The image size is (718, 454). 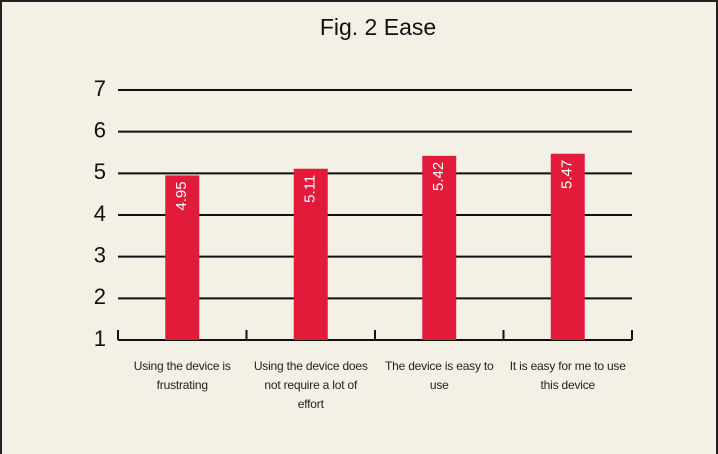 I want to click on value-label: 5.42, so click(x=438, y=176).